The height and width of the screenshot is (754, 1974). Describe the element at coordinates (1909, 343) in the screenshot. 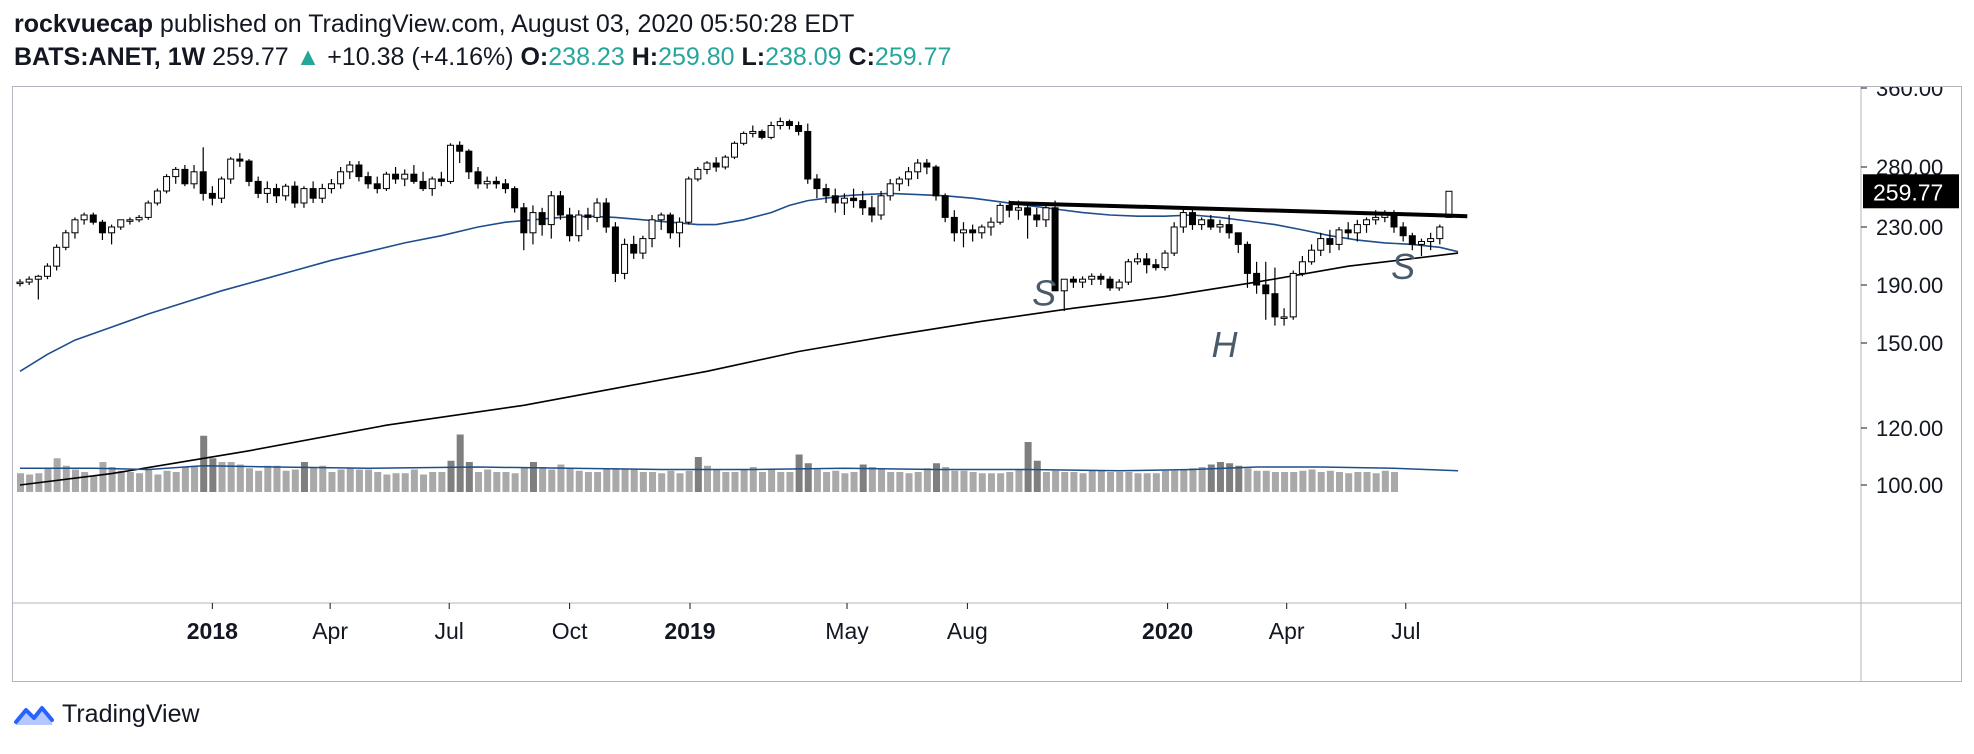

I see `y-tick-label: 150.00` at that location.